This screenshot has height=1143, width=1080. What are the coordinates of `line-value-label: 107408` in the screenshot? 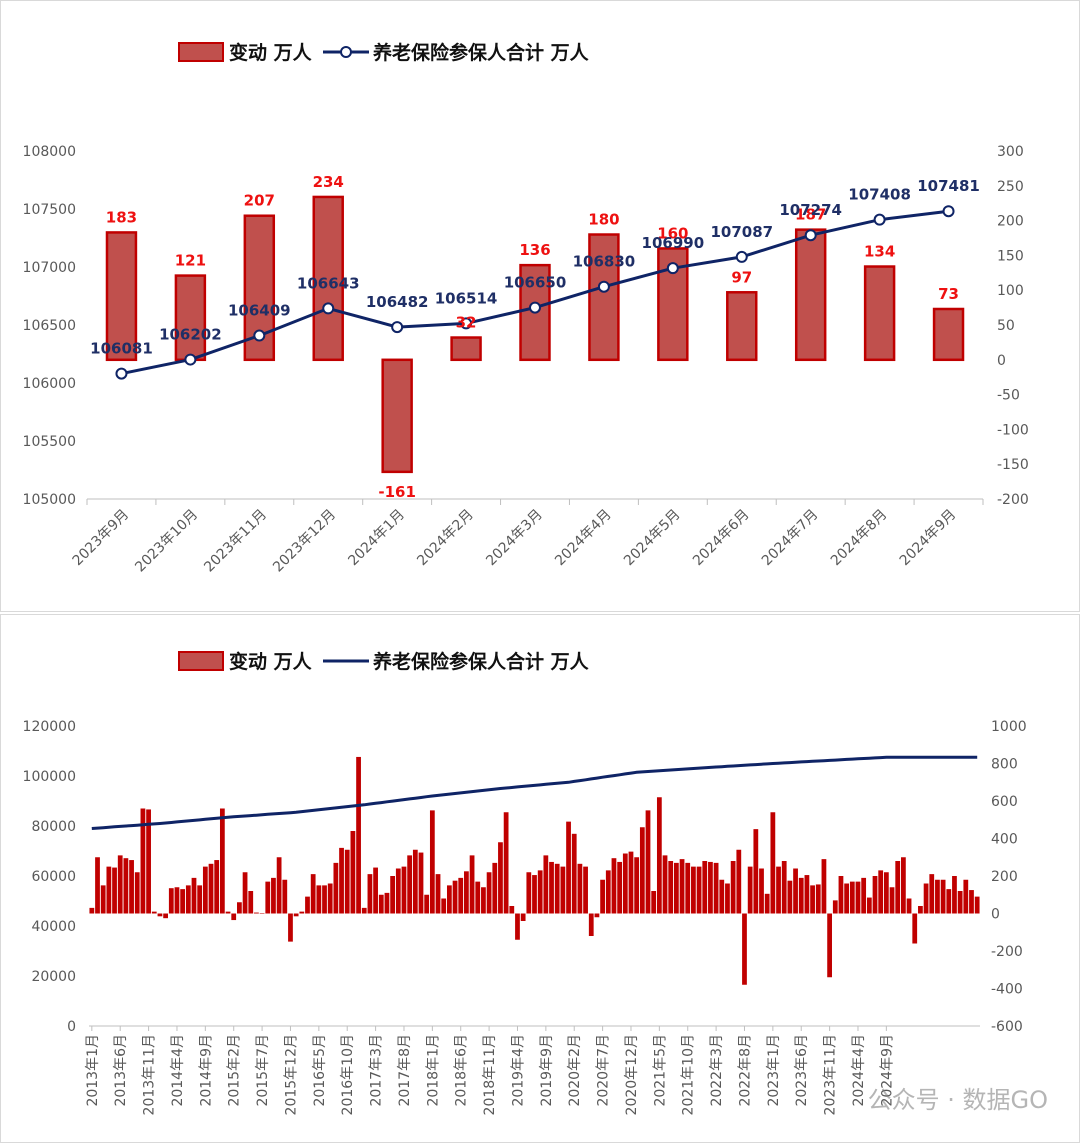 It's located at (879, 195).